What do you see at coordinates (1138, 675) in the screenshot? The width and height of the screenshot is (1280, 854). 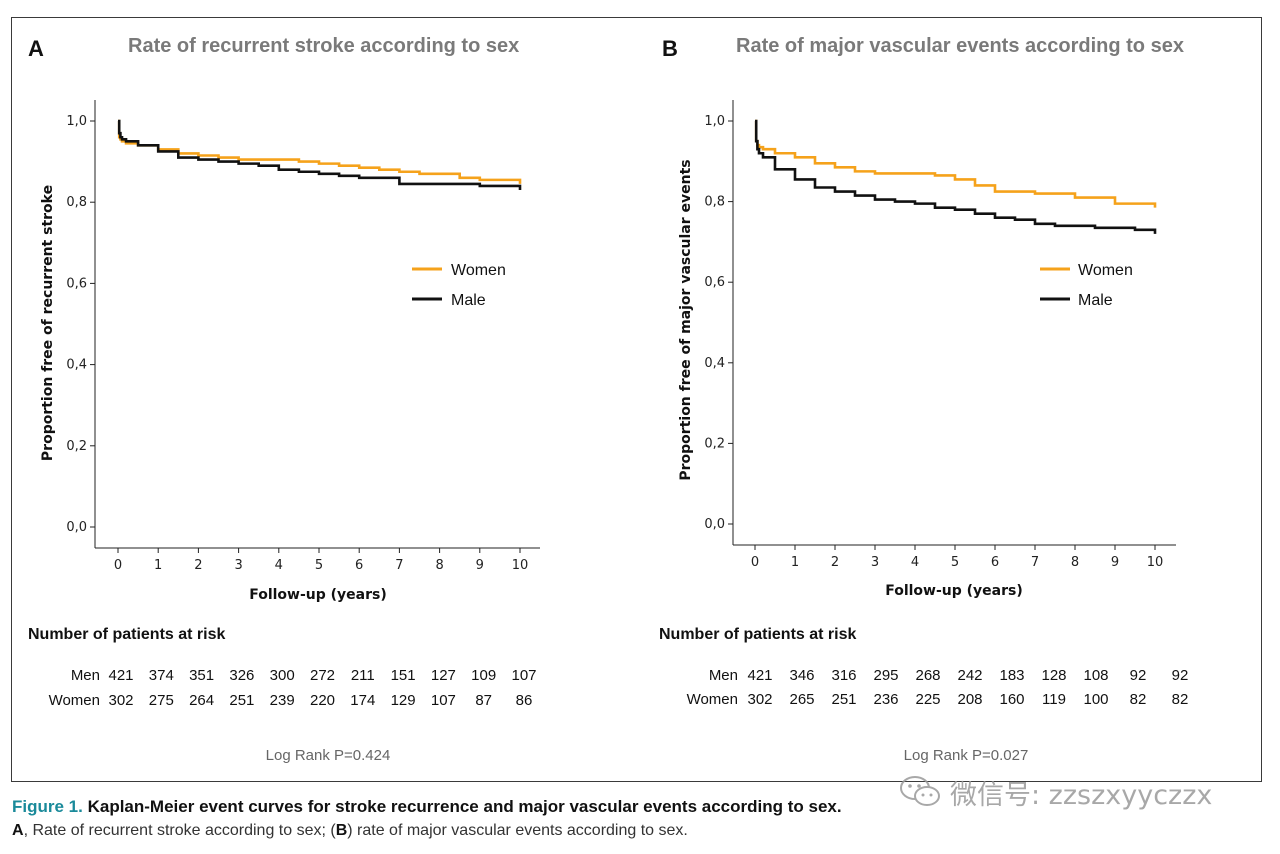 I see `risk-cell: 92` at bounding box center [1138, 675].